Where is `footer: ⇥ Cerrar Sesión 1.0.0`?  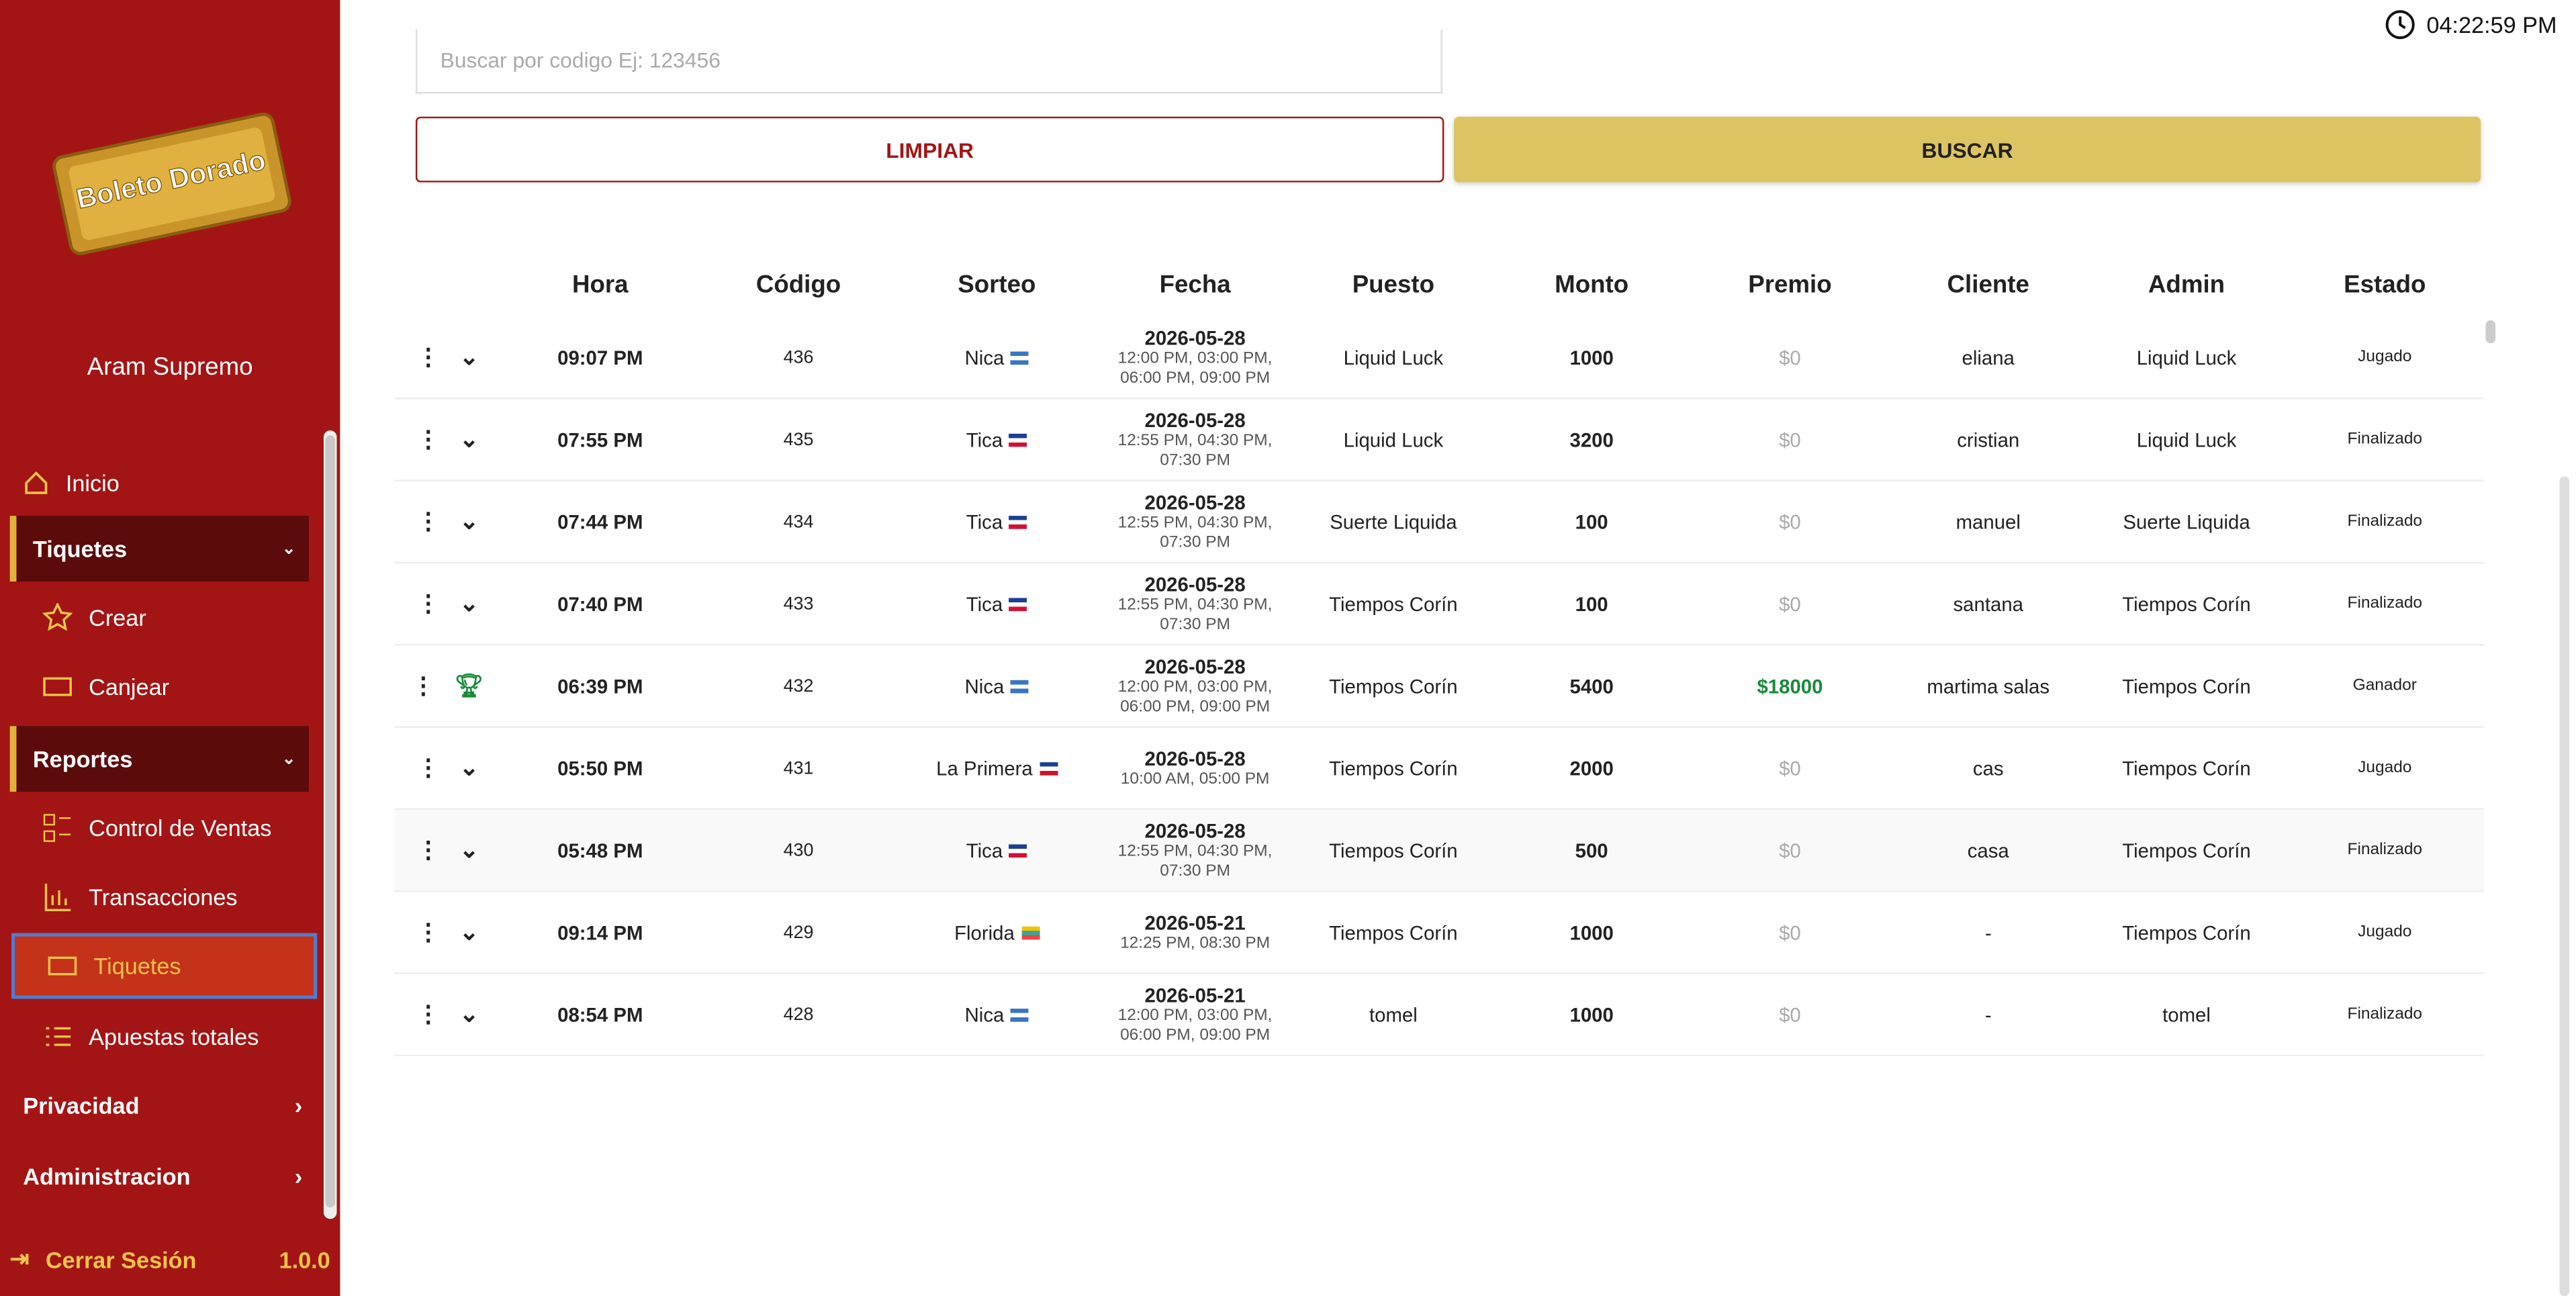 footer: ⇥ Cerrar Sesión 1.0.0 is located at coordinates (170, 1259).